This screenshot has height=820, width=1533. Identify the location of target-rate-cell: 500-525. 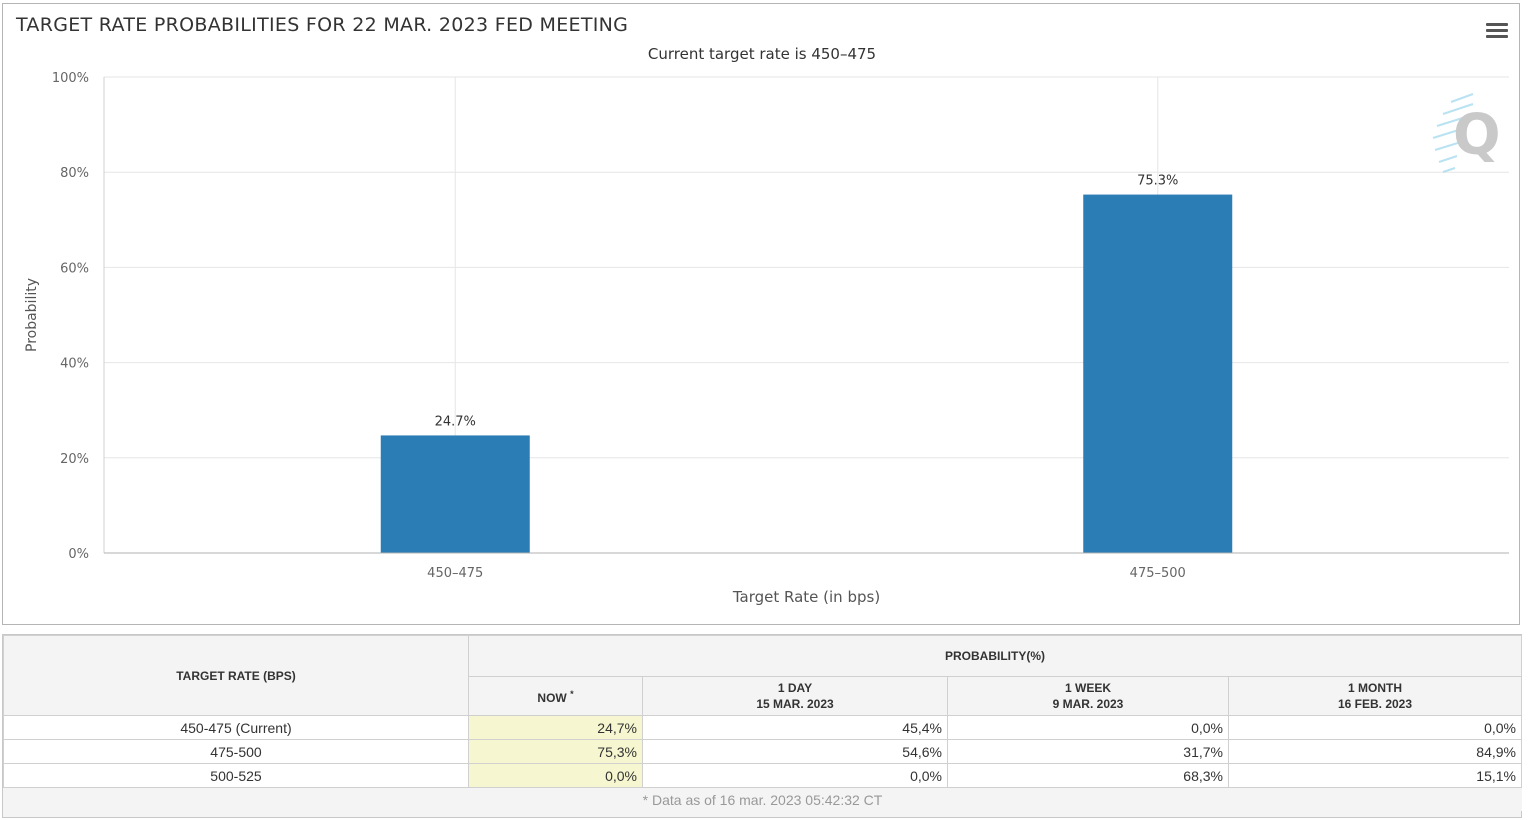
(236, 775).